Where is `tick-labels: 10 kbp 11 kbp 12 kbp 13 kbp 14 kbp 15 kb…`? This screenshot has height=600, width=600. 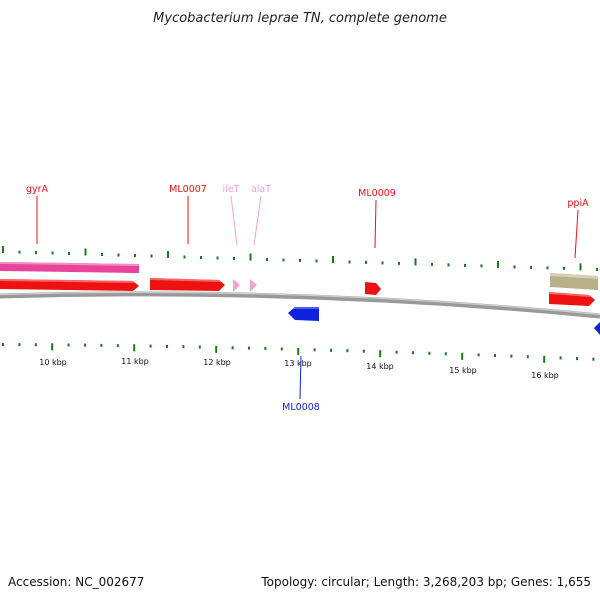 tick-labels: 10 kbp 11 kbp 12 kbp 13 kbp 14 kbp 15 kb… is located at coordinates (299, 368).